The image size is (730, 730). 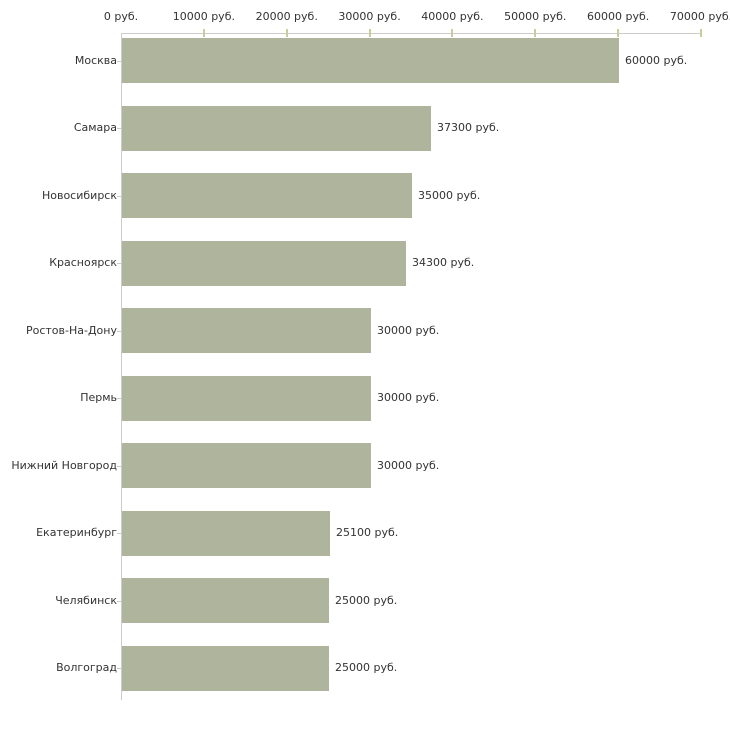 I want to click on category-label: Новосибирск, so click(x=79, y=195).